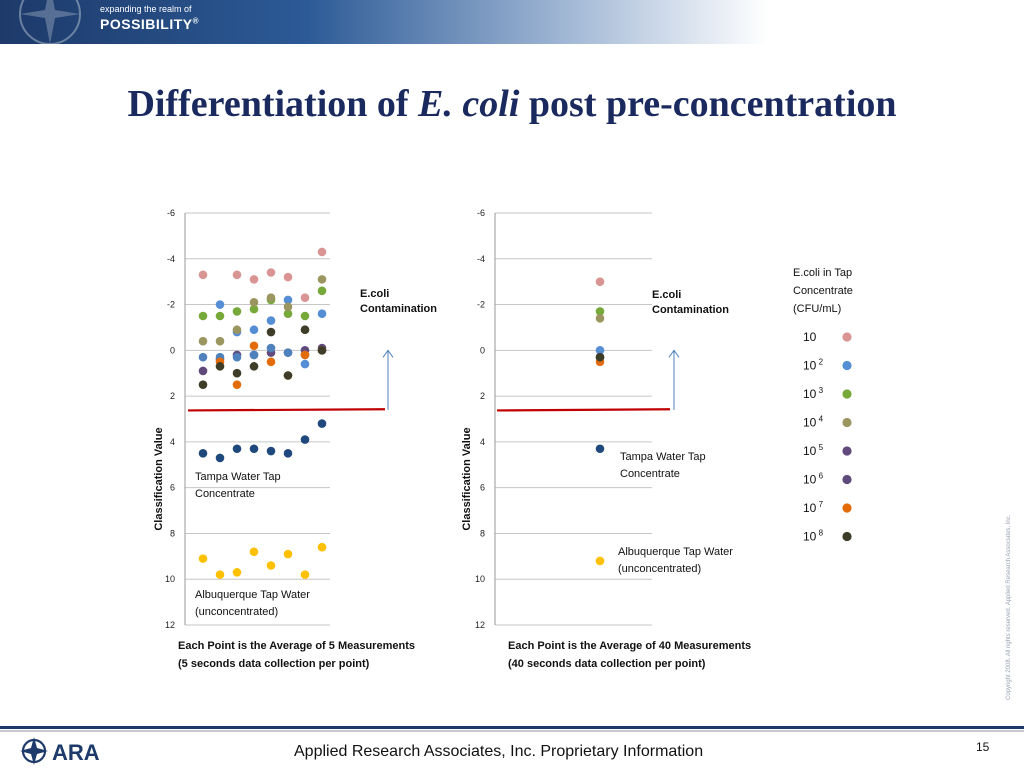 The width and height of the screenshot is (1024, 768). Describe the element at coordinates (512, 22) in the screenshot. I see `header-band: expanding the realm of POSSIBILITY®` at that location.